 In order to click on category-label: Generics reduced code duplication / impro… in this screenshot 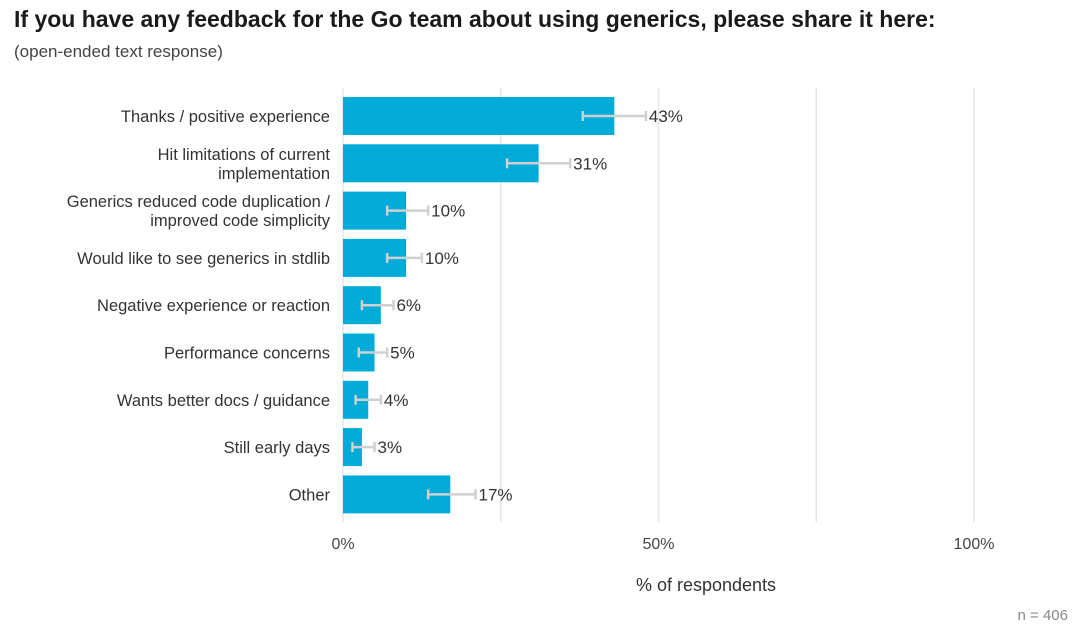, I will do `click(199, 211)`.